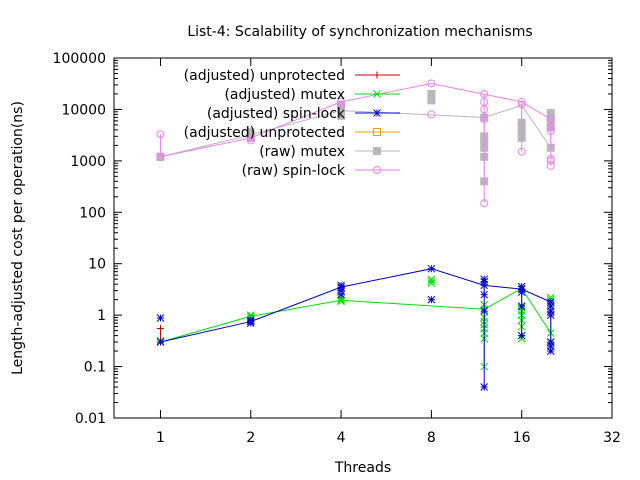 This screenshot has width=640, height=480. What do you see at coordinates (362, 468) in the screenshot?
I see `x-axis-label: Threads` at bounding box center [362, 468].